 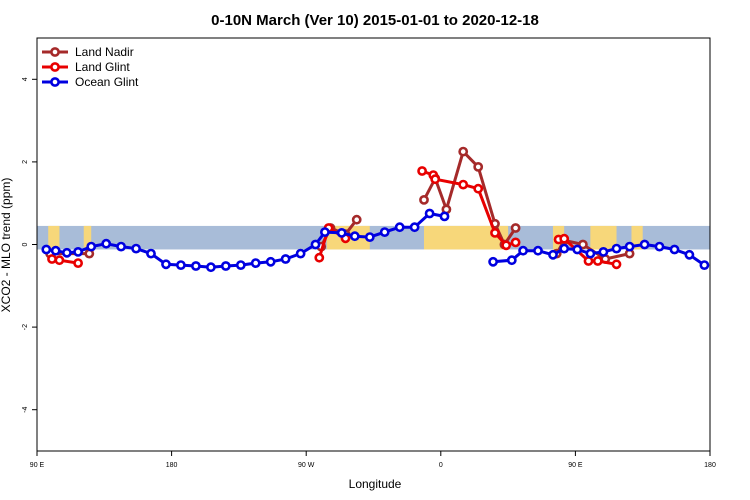 What do you see at coordinates (29, 245) in the screenshot?
I see `y-axis: -4 -2 0 2 4` at bounding box center [29, 245].